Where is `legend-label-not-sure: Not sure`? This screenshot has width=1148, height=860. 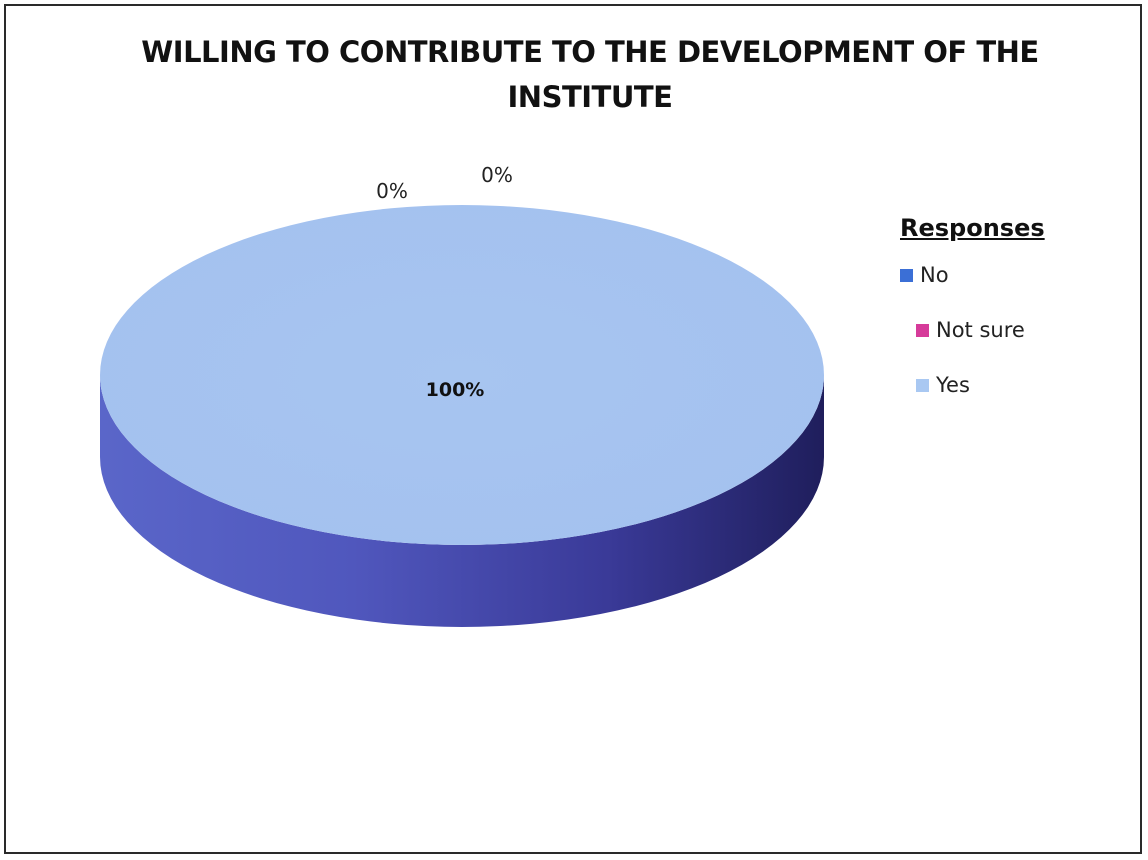 legend-label-not-sure: Not sure is located at coordinates (980, 330).